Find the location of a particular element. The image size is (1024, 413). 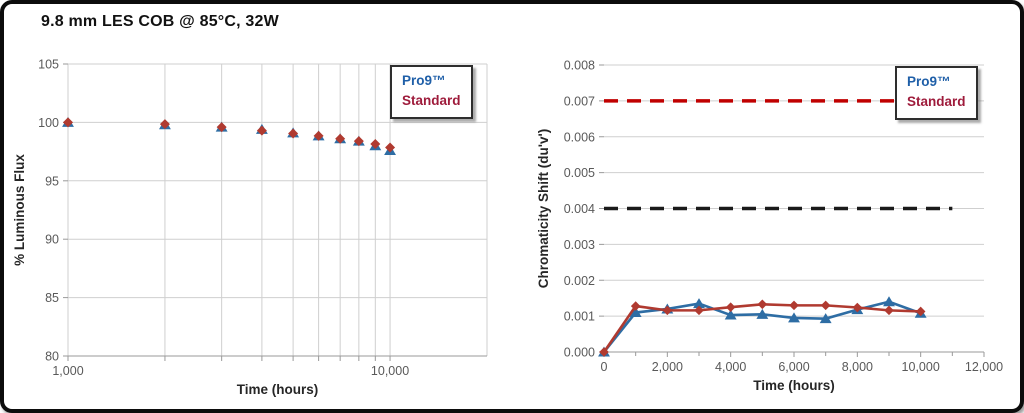

page-title: 9.8 mm LES COB @ 85°C, 32W is located at coordinates (160, 21).